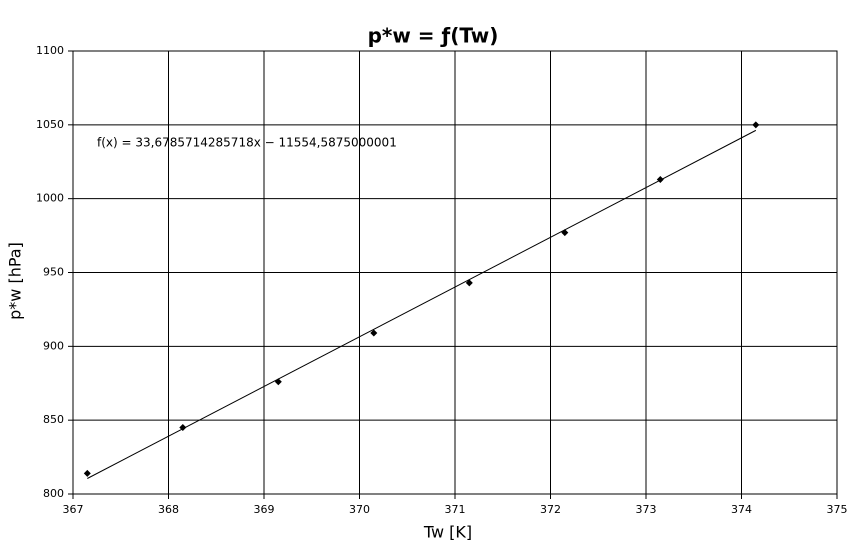 The width and height of the screenshot is (866, 548). What do you see at coordinates (50, 50) in the screenshot?
I see `y-tick-label: 1100` at bounding box center [50, 50].